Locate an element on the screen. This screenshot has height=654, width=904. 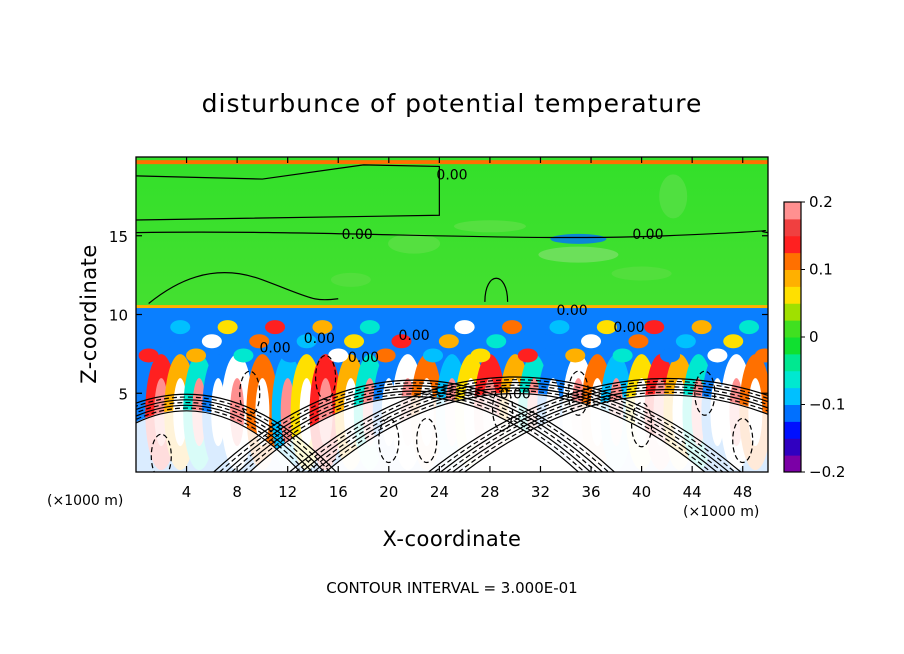
closed-contour is located at coordinates (496, 289).